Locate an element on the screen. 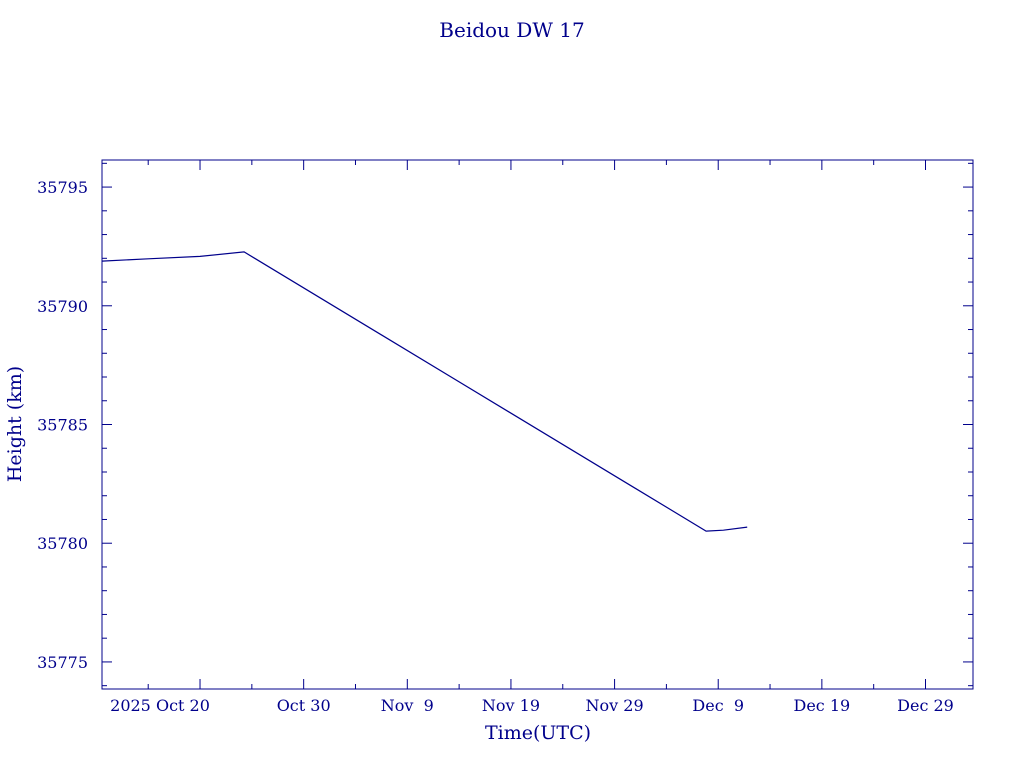 This screenshot has height=768, width=1024. x-tick-label: Dec 29 is located at coordinates (925, 705).